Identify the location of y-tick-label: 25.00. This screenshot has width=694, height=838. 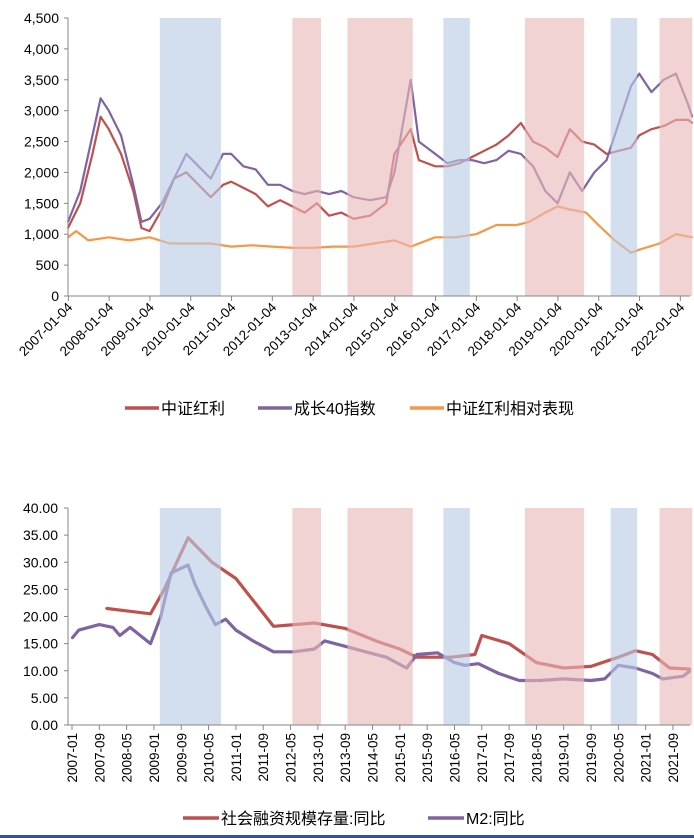
(40, 589).